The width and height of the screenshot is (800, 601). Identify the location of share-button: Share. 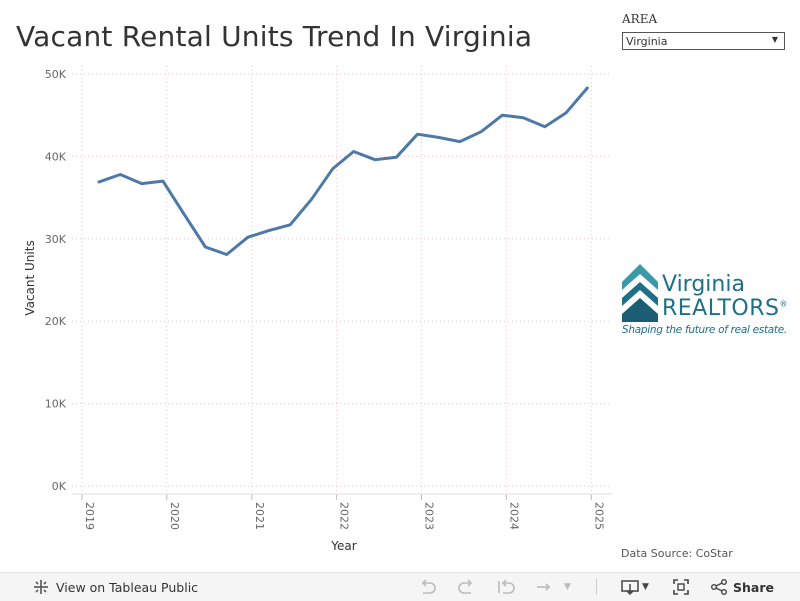
(742, 587).